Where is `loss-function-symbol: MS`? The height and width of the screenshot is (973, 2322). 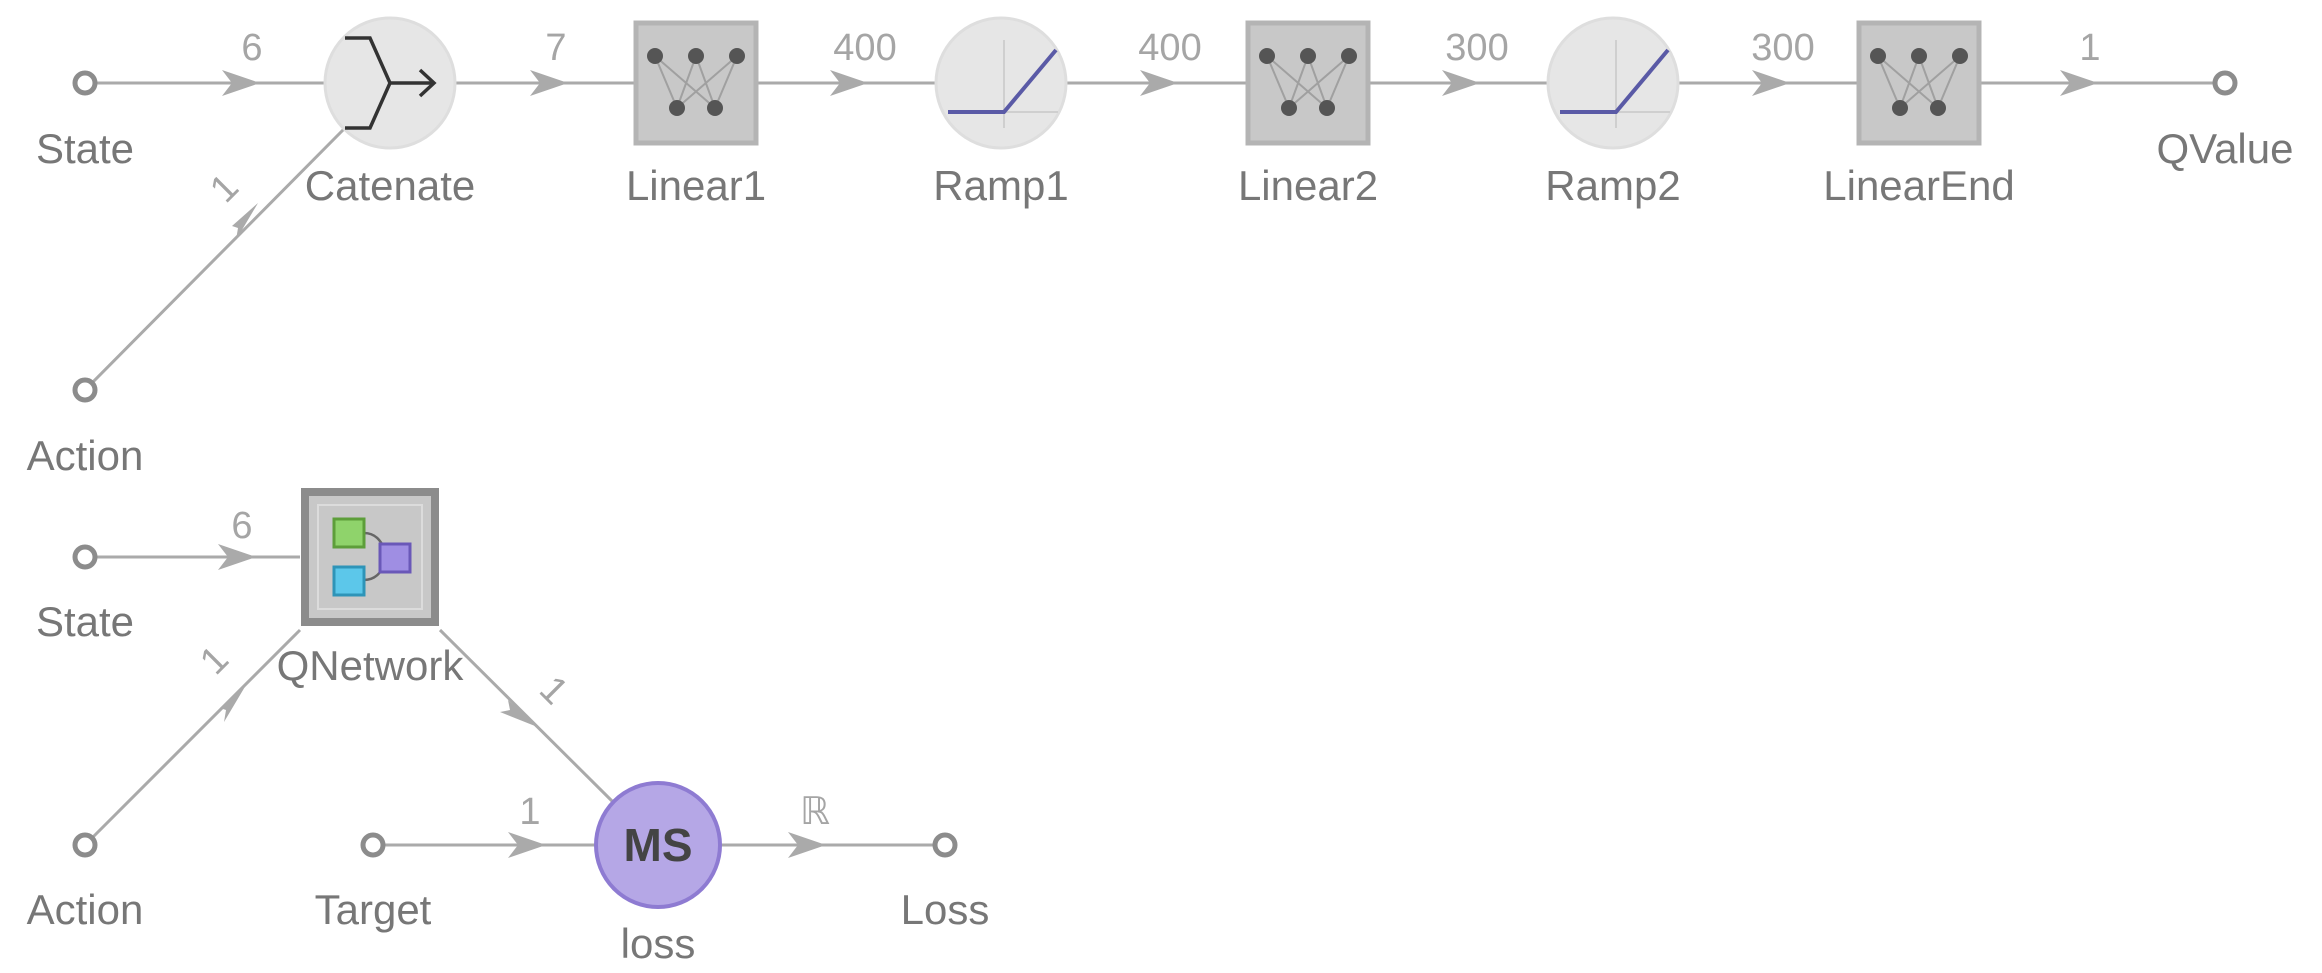 loss-function-symbol: MS is located at coordinates (658, 845).